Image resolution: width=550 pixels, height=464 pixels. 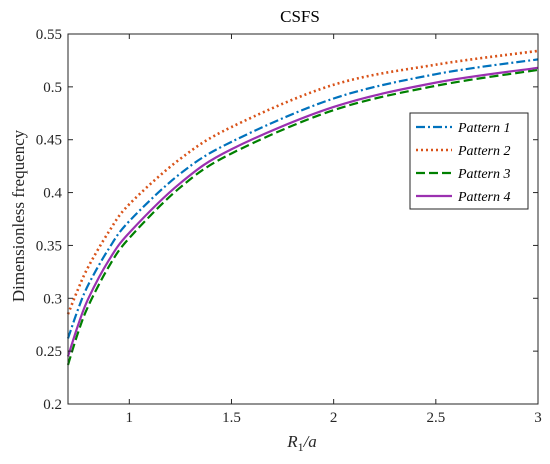 I want to click on y-tick-label: 0.45, so click(x=49, y=141).